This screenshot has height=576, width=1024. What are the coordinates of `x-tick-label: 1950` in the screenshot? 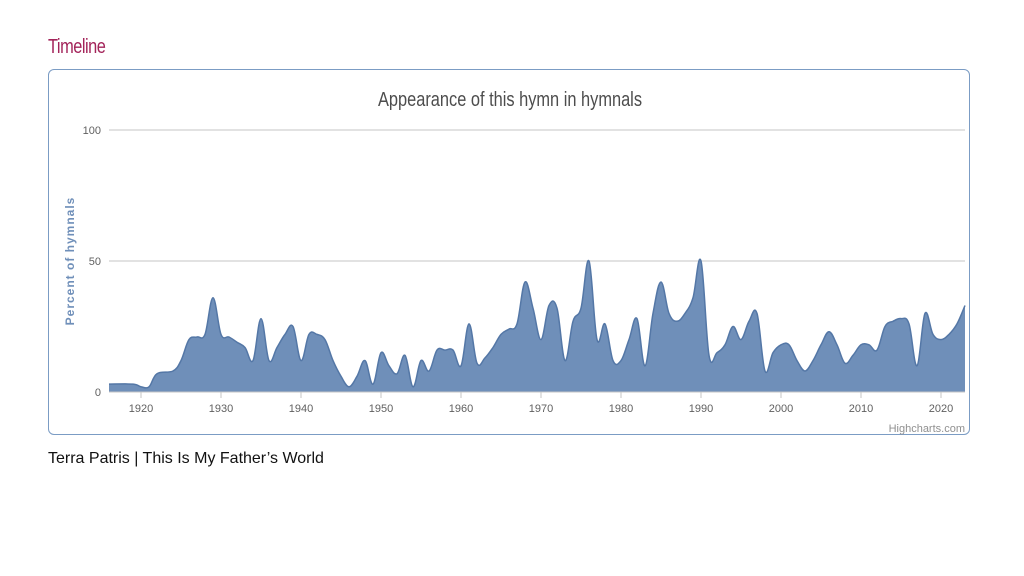 It's located at (381, 409).